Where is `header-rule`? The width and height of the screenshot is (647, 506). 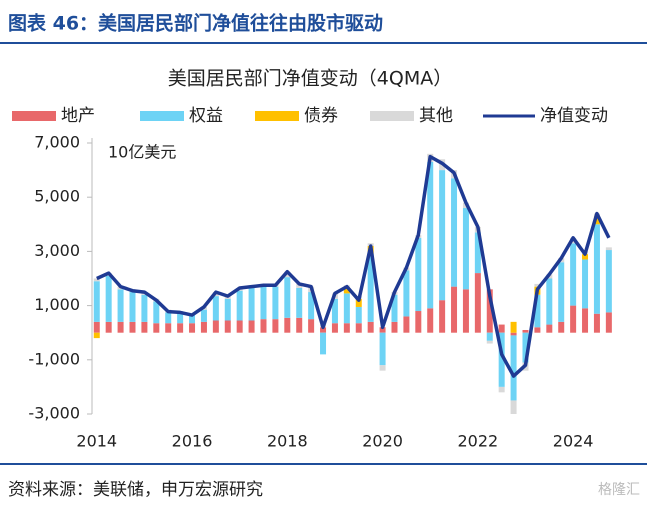 header-rule is located at coordinates (323, 43).